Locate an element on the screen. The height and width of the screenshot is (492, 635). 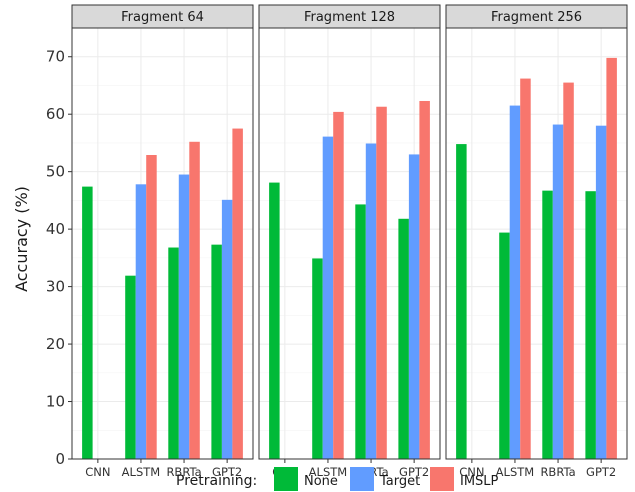
y-tick-label: 20 is located at coordinates (55, 344).